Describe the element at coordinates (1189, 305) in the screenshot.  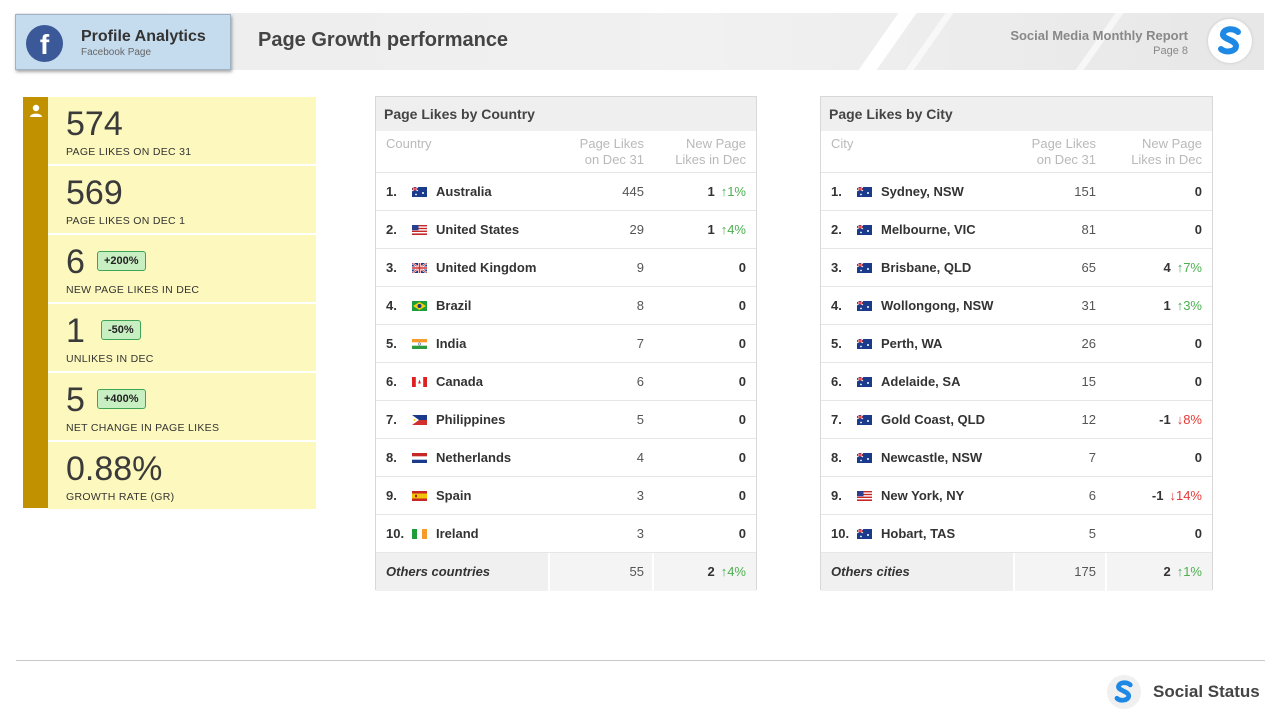
I see `row-change: ↑3%` at that location.